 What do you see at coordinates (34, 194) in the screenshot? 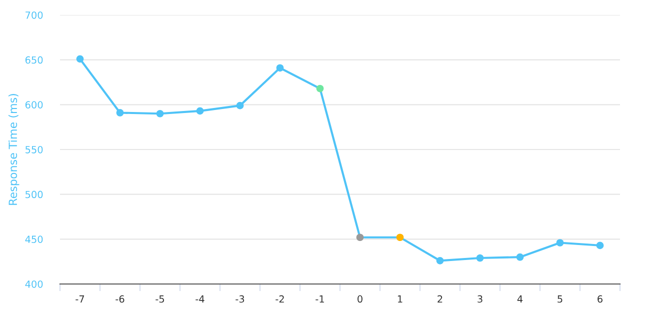
I see `y-tick-label: 500` at bounding box center [34, 194].